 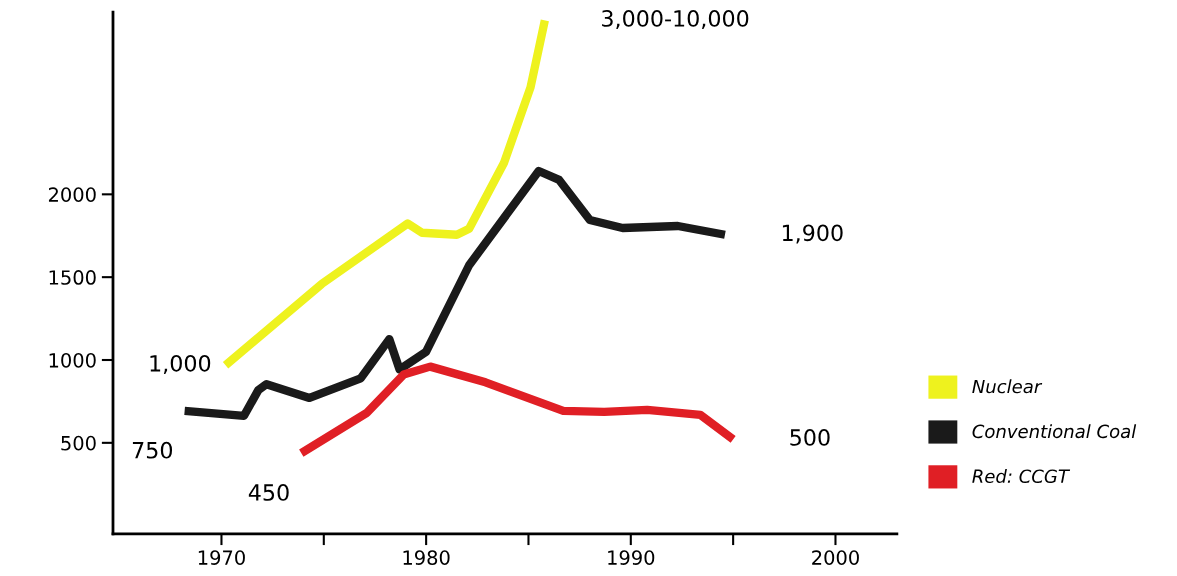 What do you see at coordinates (675, 20) in the screenshot?
I see `annotation: 3,000-10,000` at bounding box center [675, 20].